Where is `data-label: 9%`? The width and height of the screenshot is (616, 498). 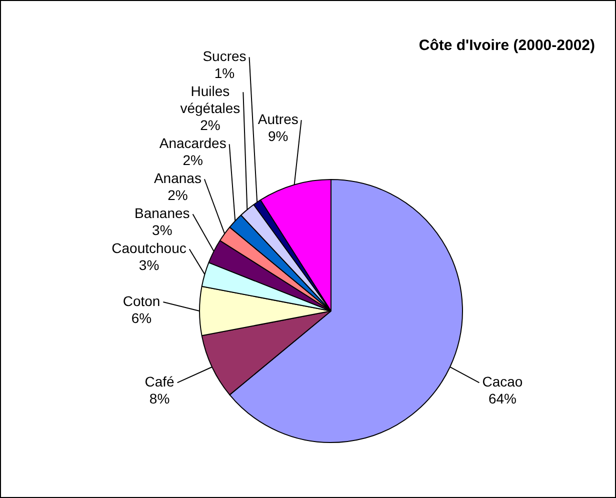 data-label: 9% is located at coordinates (278, 136).